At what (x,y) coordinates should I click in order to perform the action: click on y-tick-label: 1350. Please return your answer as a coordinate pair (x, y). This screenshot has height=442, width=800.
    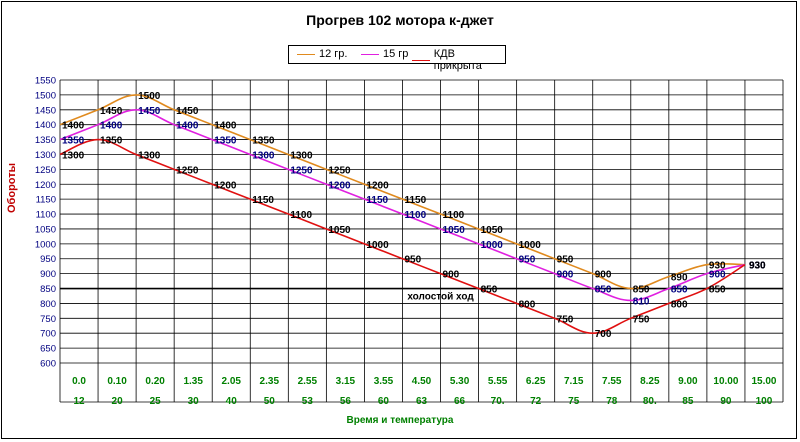
    Looking at the image, I should click on (45, 140).